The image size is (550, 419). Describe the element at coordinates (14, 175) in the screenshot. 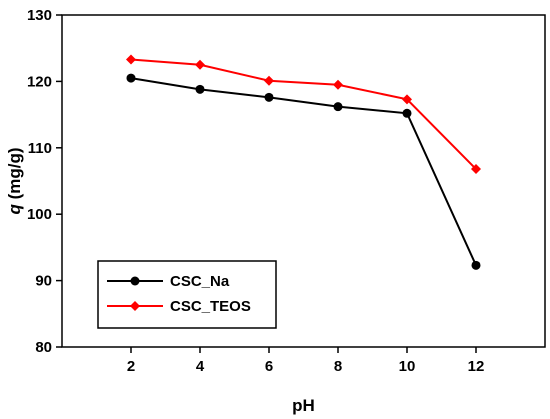

I see `y-axis-title-unit: (mg/g)` at that location.